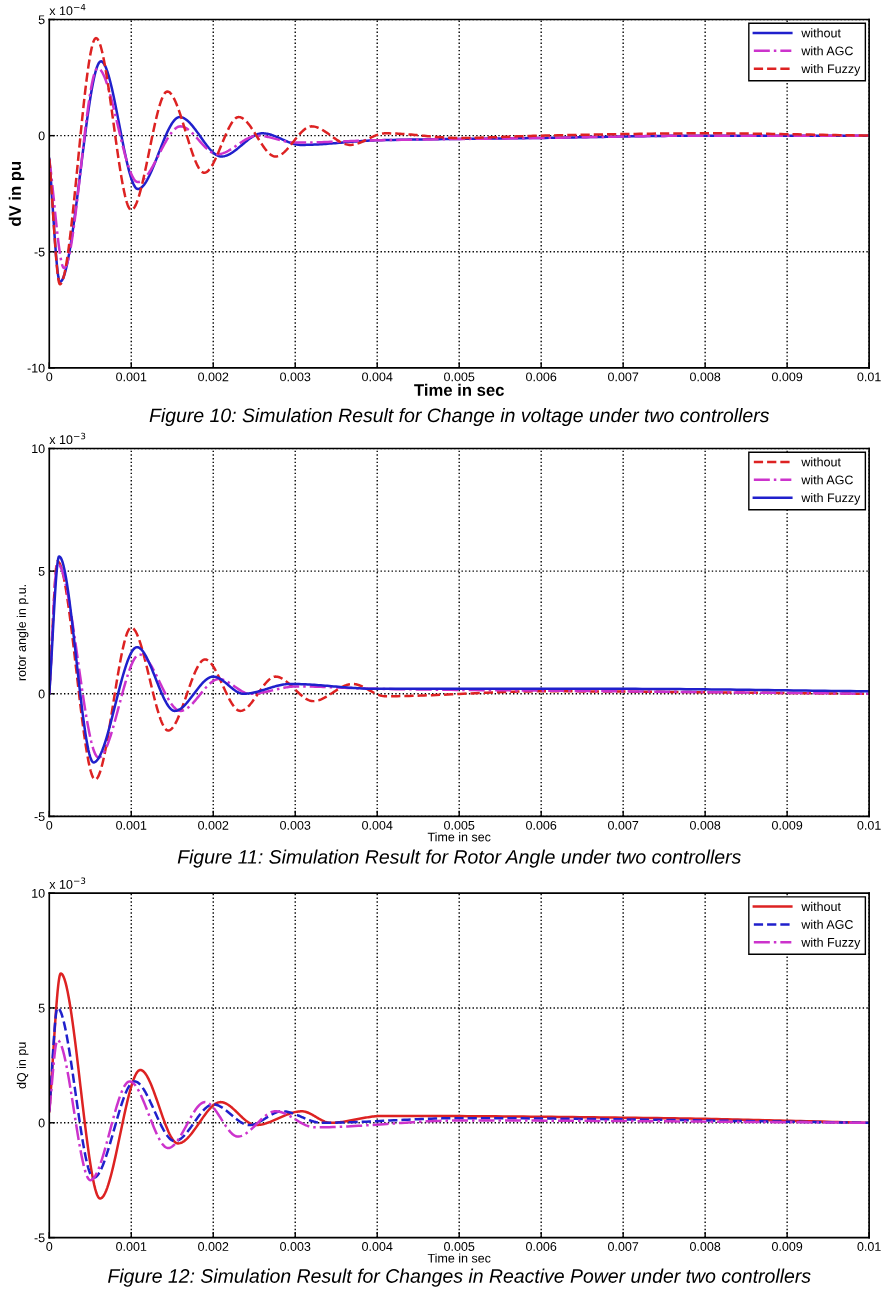 The image size is (896, 1300). What do you see at coordinates (16, 193) in the screenshot?
I see `y-axis-title: dV in pu` at bounding box center [16, 193].